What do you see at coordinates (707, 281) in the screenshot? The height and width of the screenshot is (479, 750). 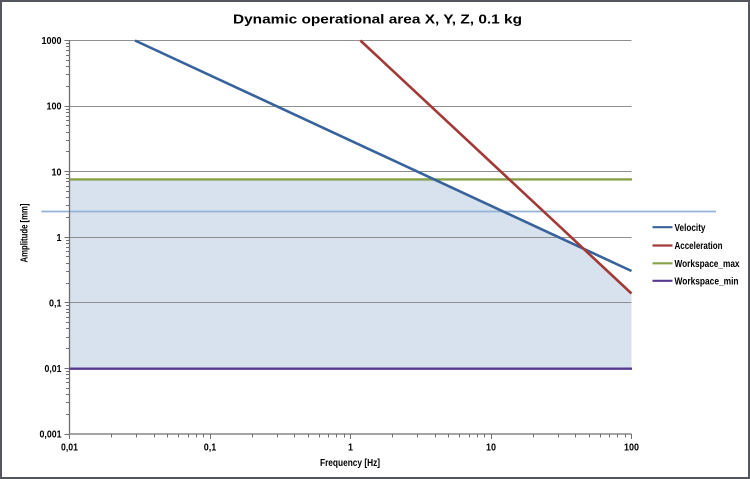 I see `svg-text: Workspace_min` at bounding box center [707, 281].